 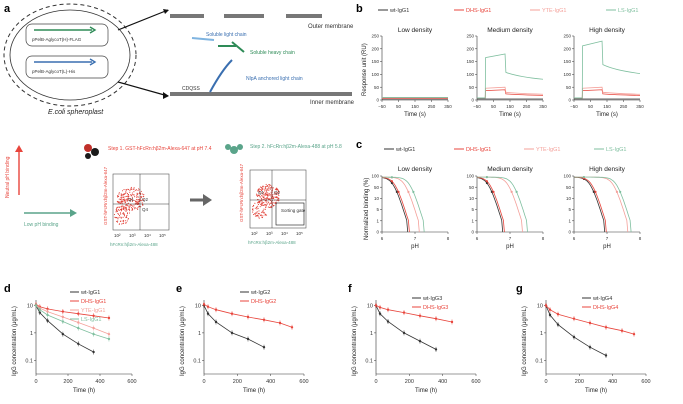 What do you see at coordinates (442, 382) in the screenshot?
I see `x-tick-label: 400` at bounding box center [442, 382].